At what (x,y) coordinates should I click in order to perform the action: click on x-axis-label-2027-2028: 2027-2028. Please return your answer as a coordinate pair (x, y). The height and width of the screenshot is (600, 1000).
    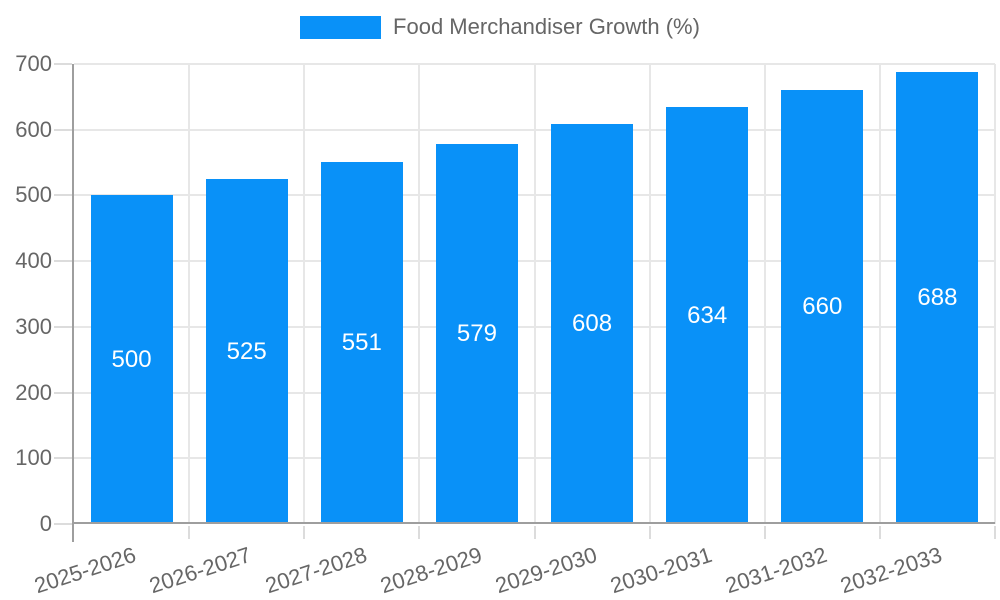
    Looking at the image, I should click on (315, 570).